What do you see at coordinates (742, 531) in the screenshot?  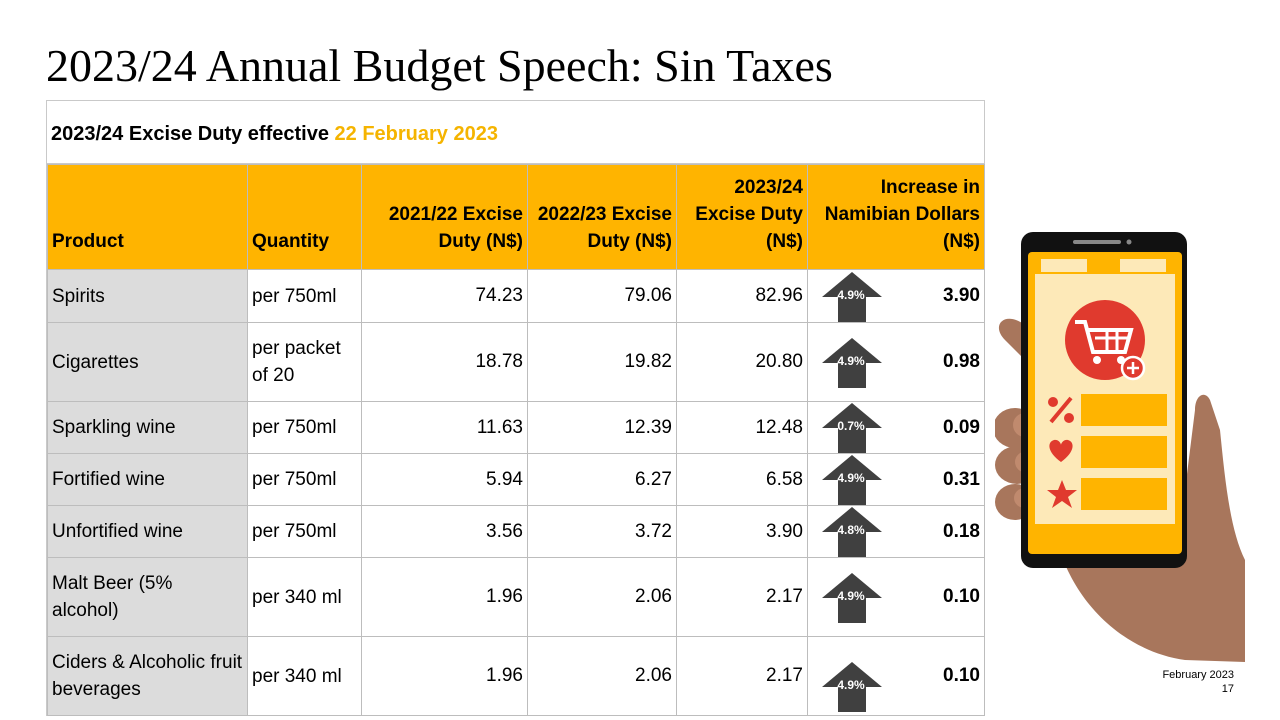 I see `duty-2023-24-cell: 3.90` at bounding box center [742, 531].